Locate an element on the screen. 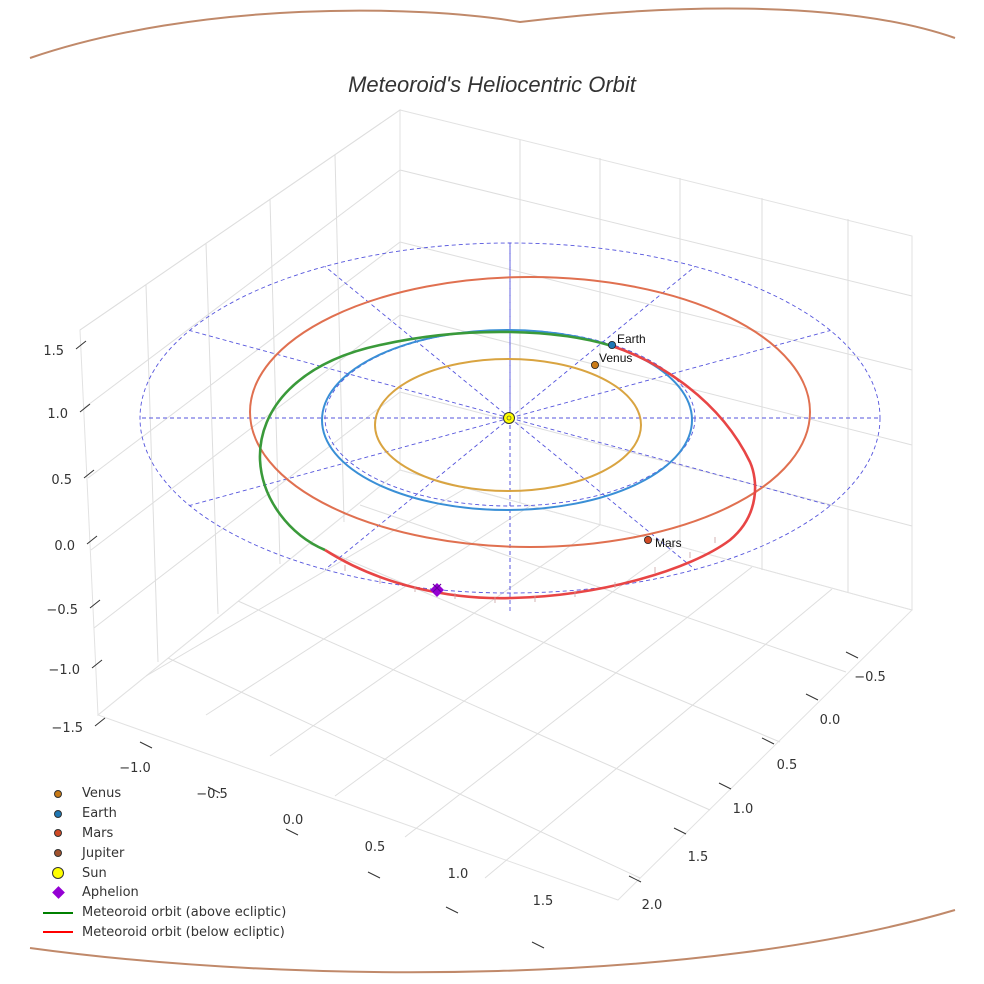  legend-label: Jupiter is located at coordinates (103, 853).